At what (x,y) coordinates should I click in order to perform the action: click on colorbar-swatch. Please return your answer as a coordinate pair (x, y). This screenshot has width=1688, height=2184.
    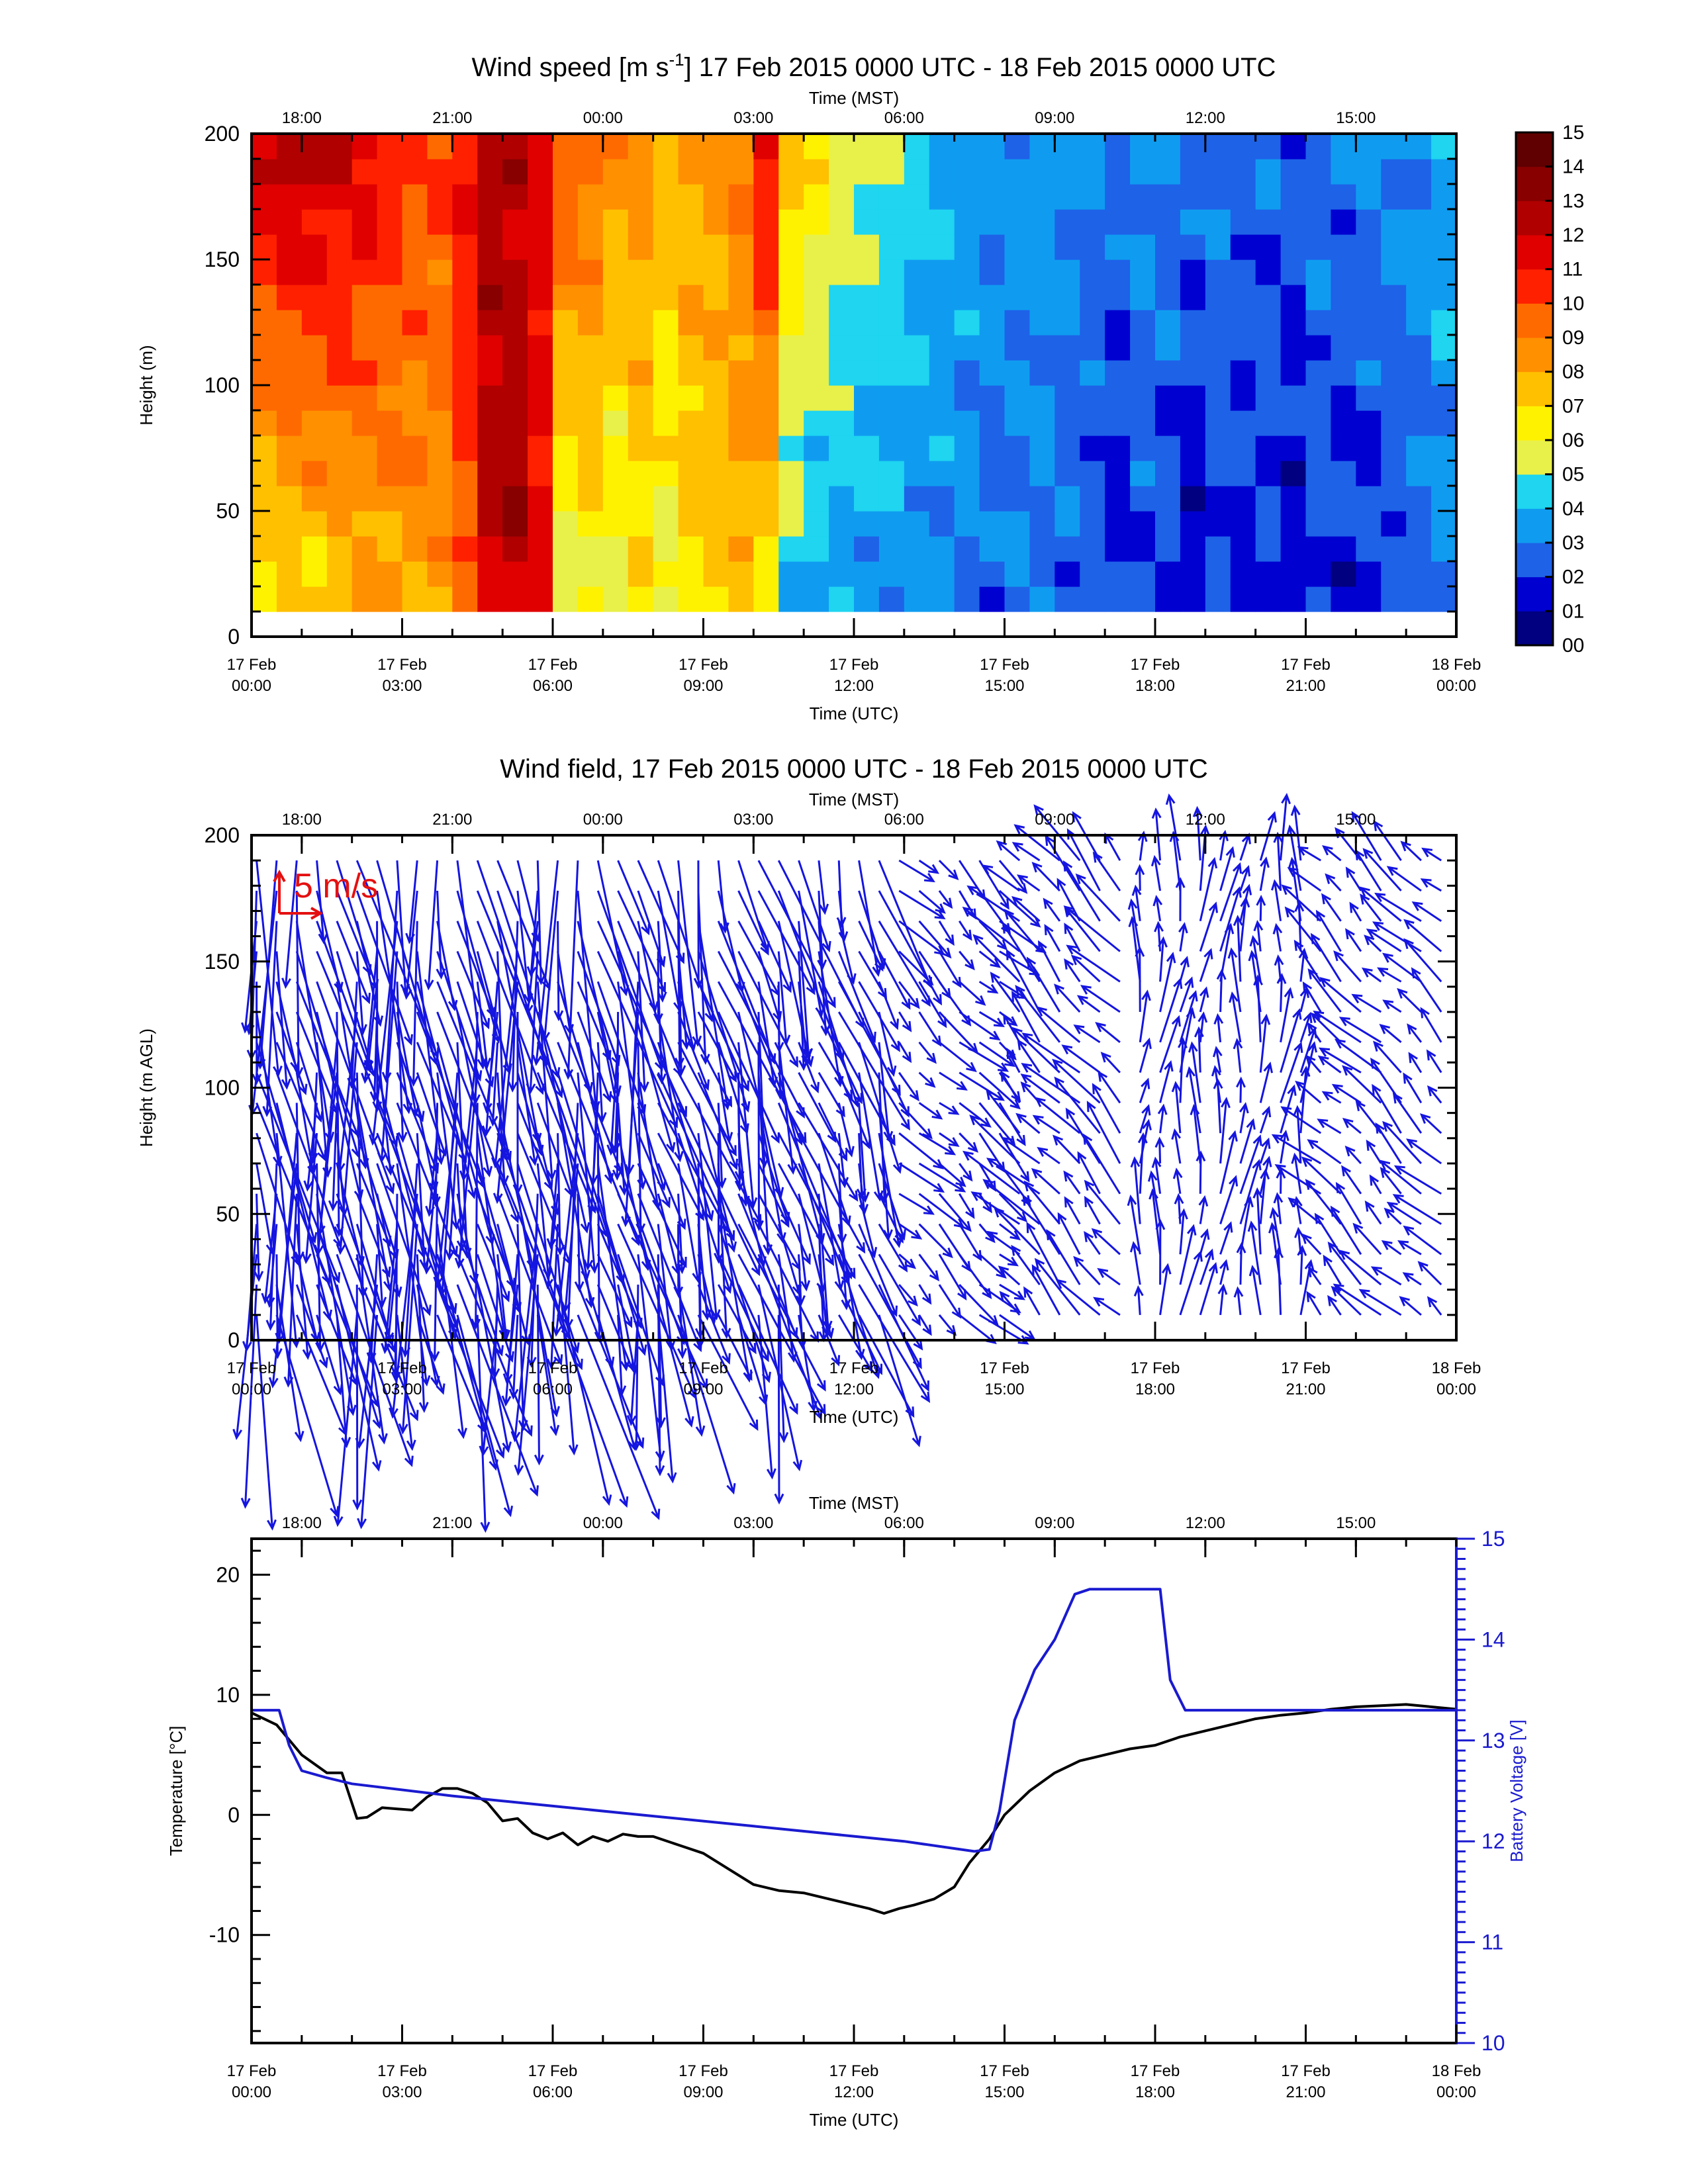
    Looking at the image, I should click on (1534, 594).